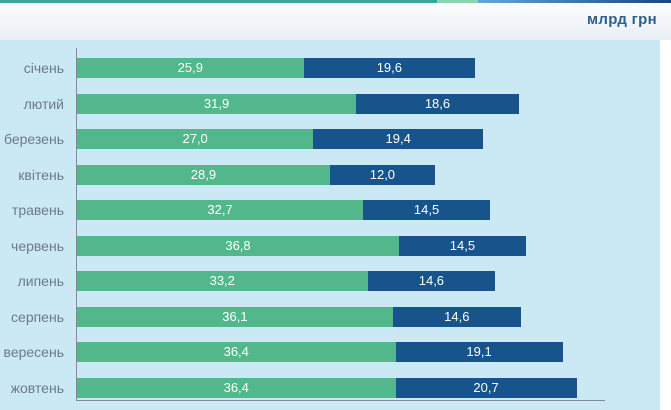 This screenshot has height=410, width=671. Describe the element at coordinates (340, 400) in the screenshot. I see `x-axis-line` at that location.